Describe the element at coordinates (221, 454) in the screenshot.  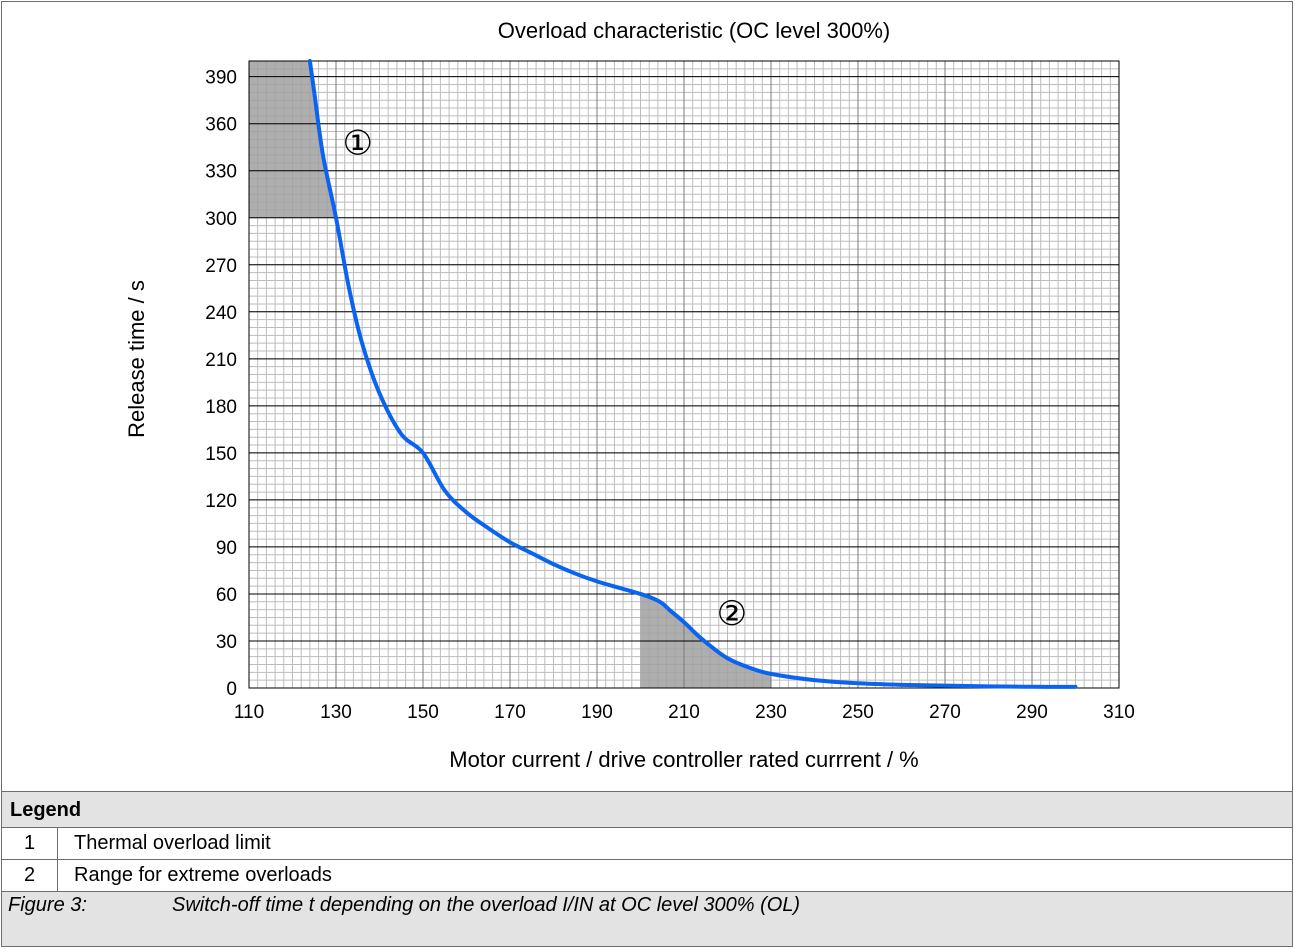
I see `y-tick-label: 150` at that location.